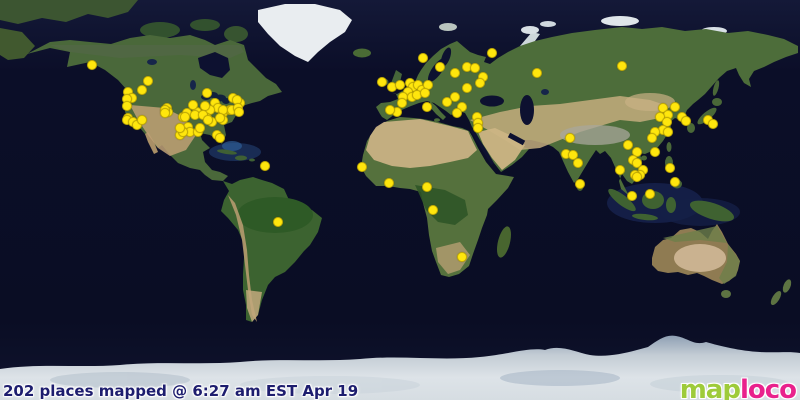  What do you see at coordinates (271, 249) in the screenshot?
I see `continent-south-america` at bounding box center [271, 249].